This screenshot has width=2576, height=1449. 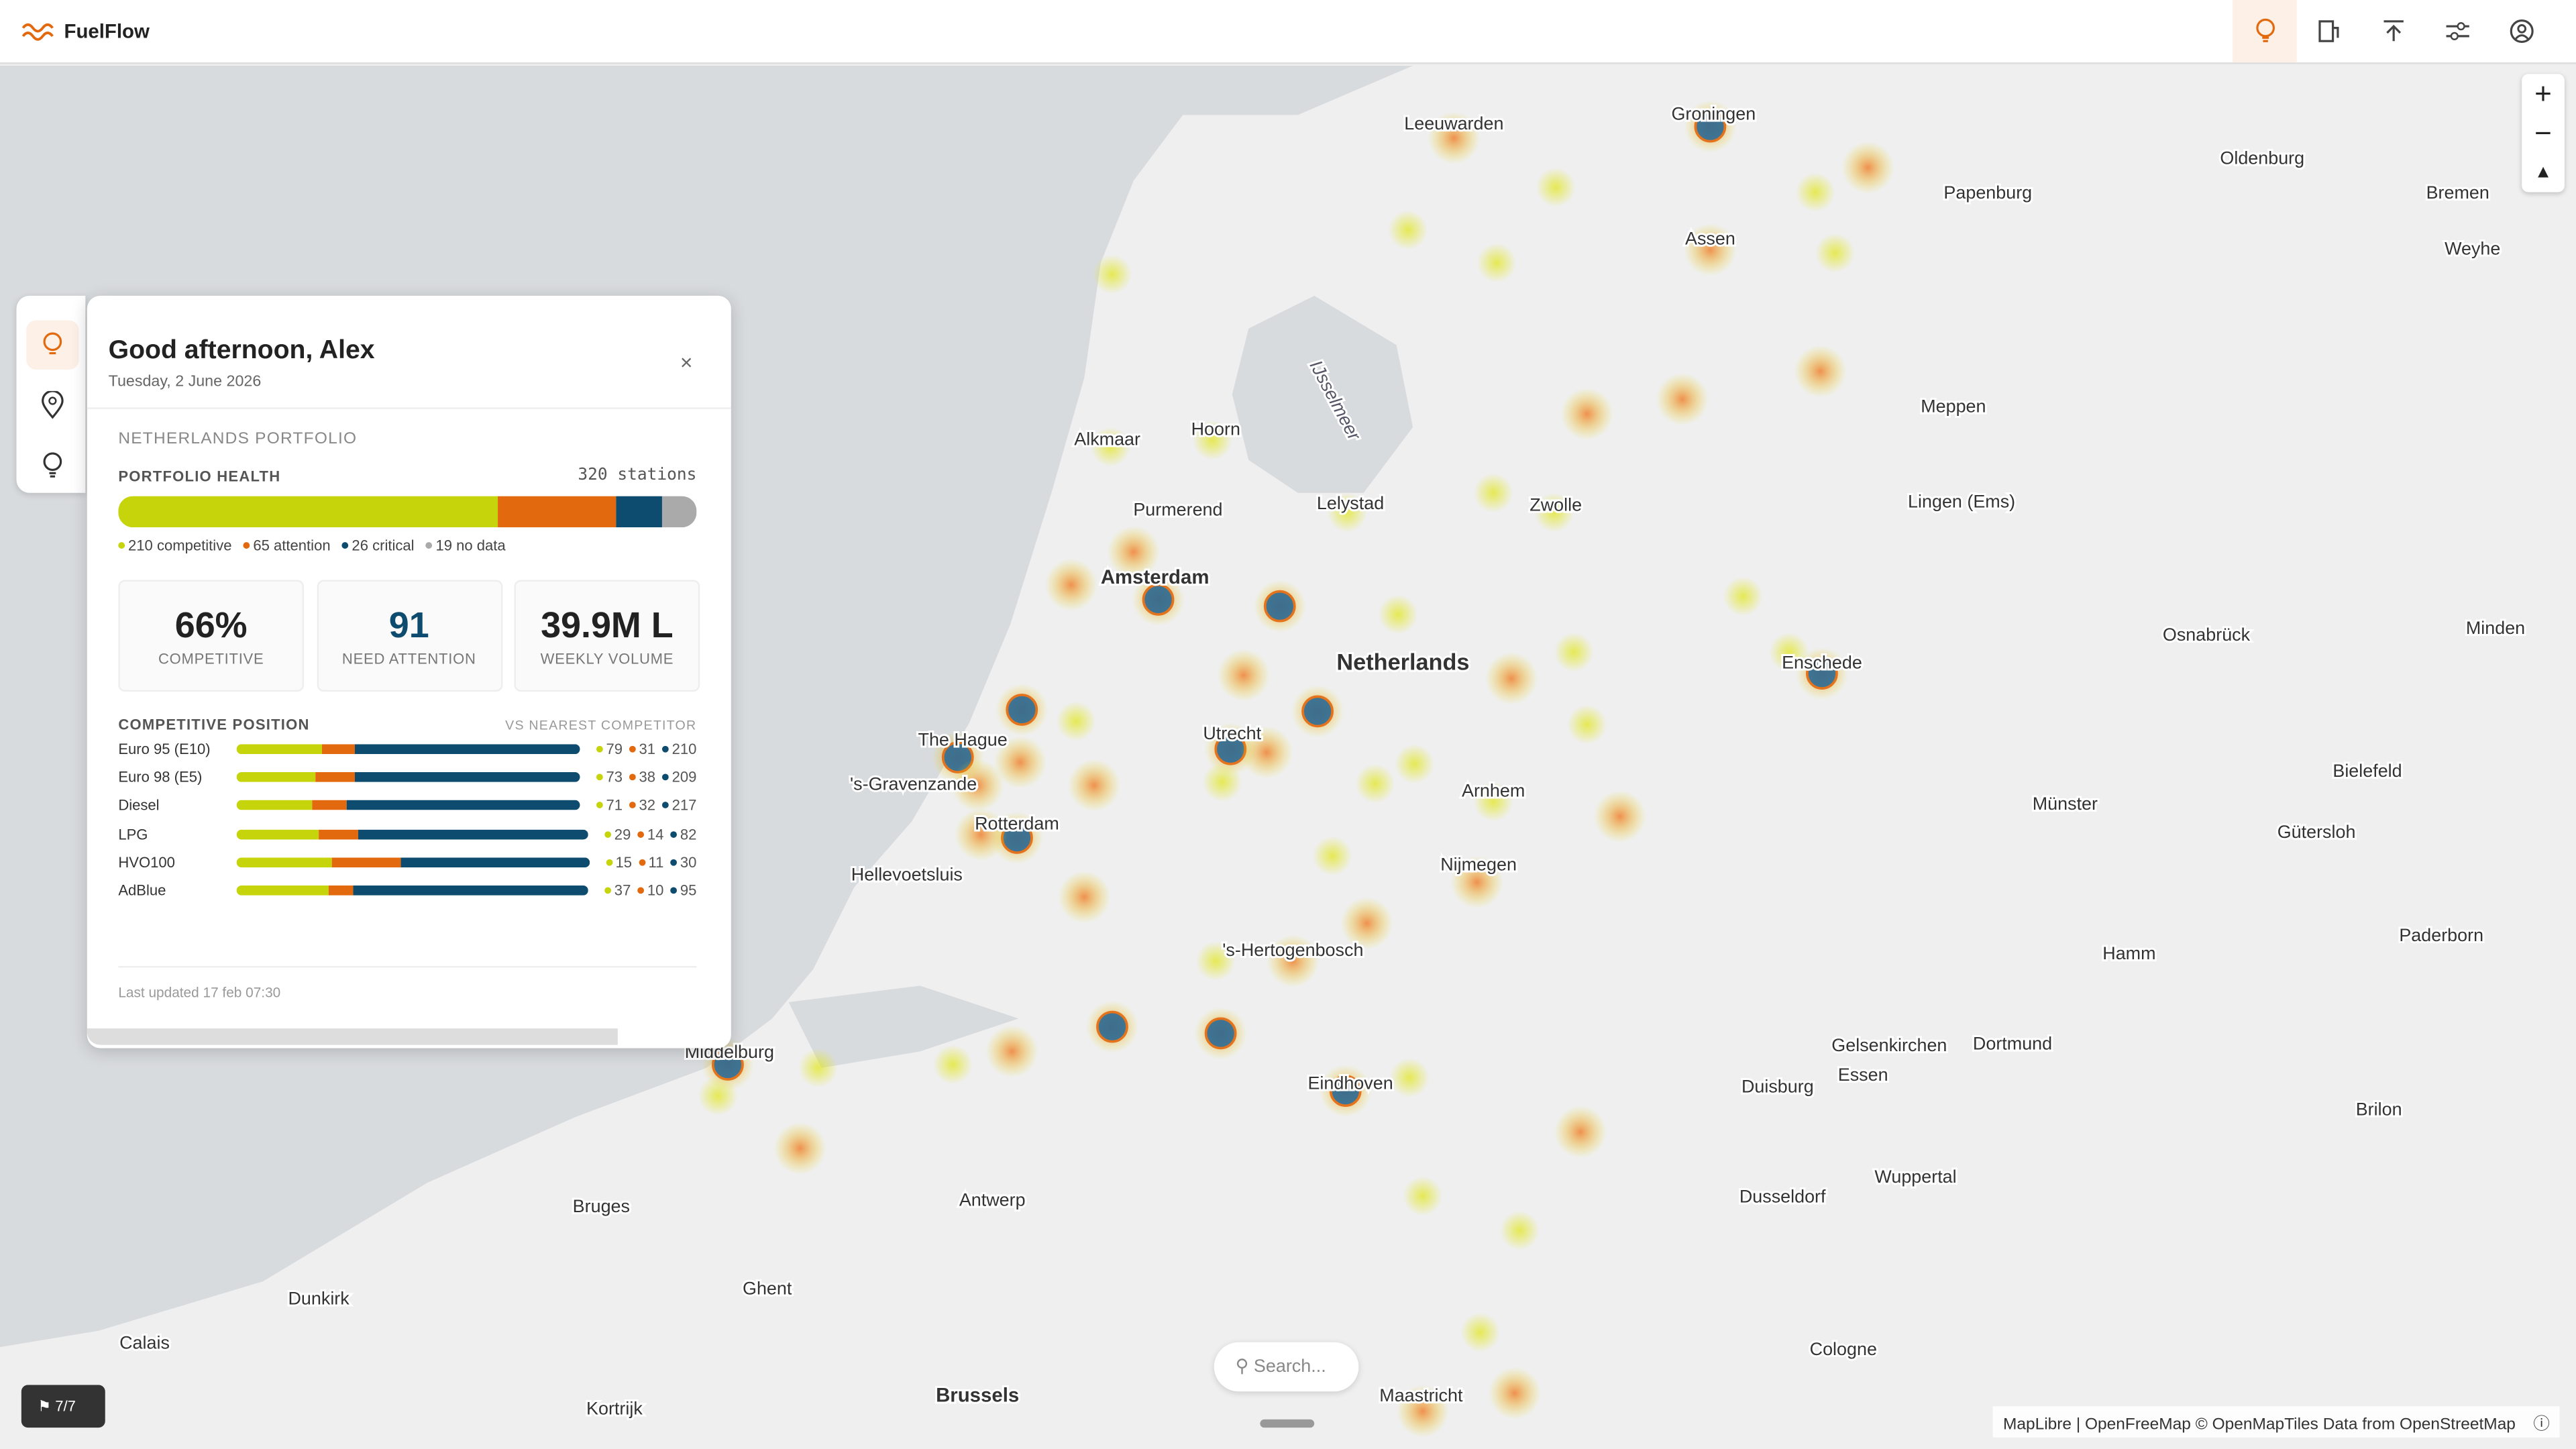 What do you see at coordinates (2457, 31) in the screenshot?
I see `nav-settings` at bounding box center [2457, 31].